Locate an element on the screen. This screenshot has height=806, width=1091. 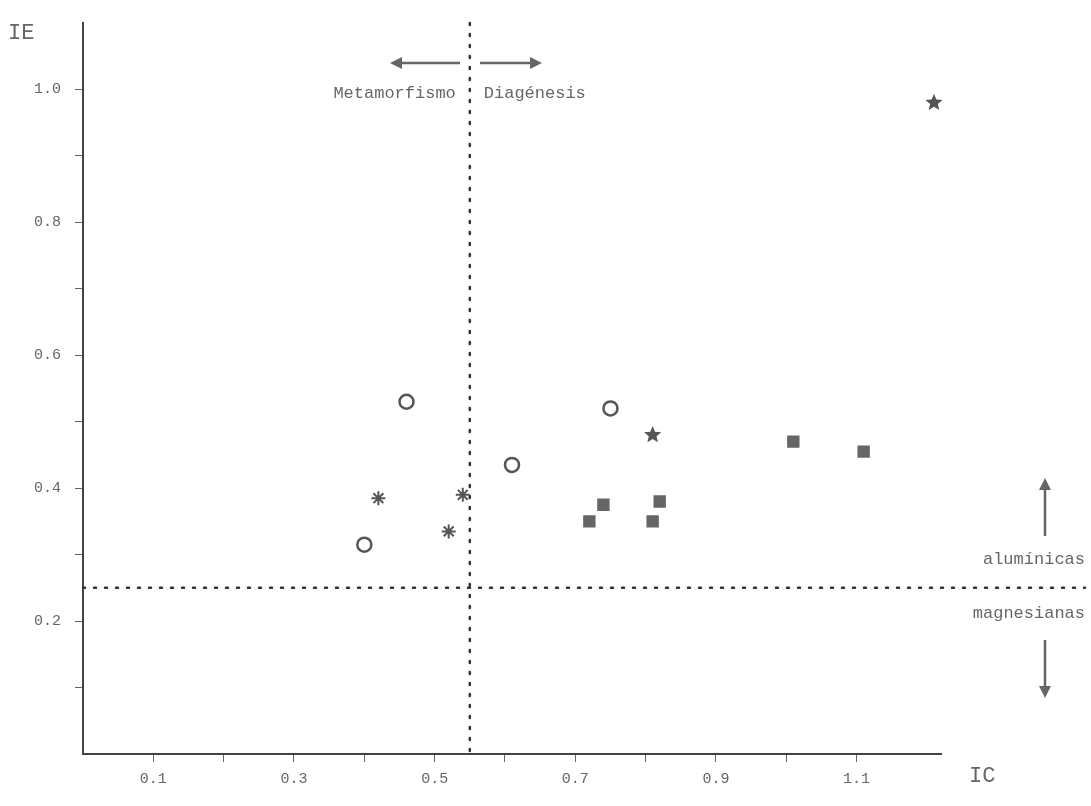
y-tick-label: 0.2 is located at coordinates (47, 622).